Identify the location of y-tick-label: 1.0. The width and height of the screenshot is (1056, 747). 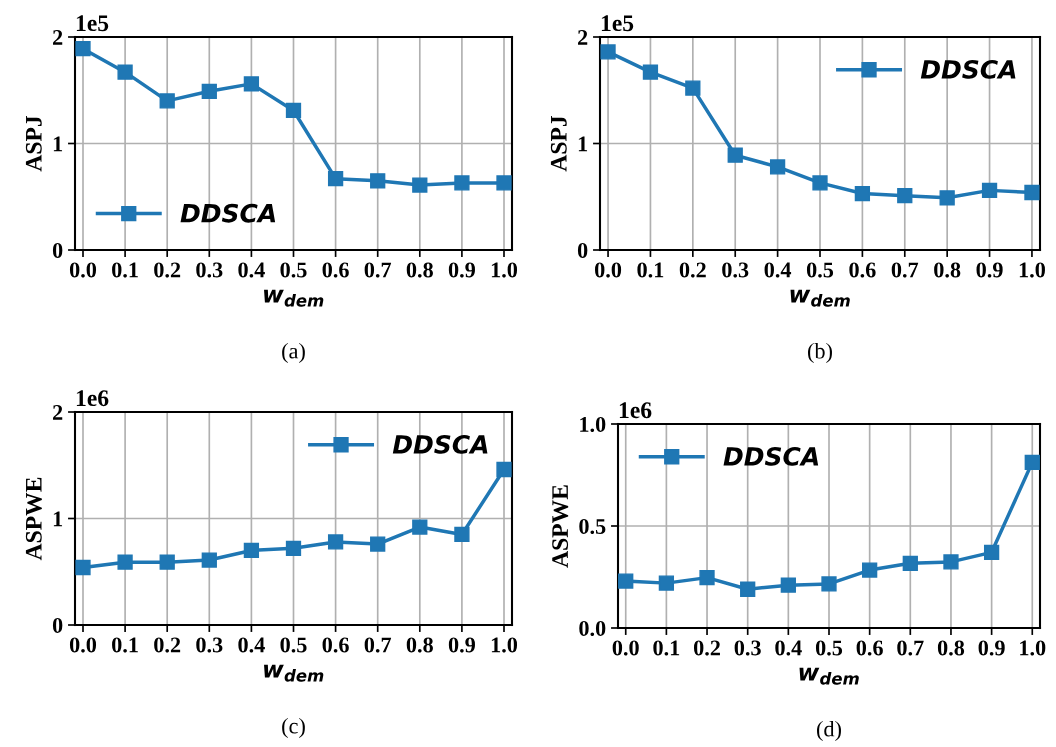
(593, 424).